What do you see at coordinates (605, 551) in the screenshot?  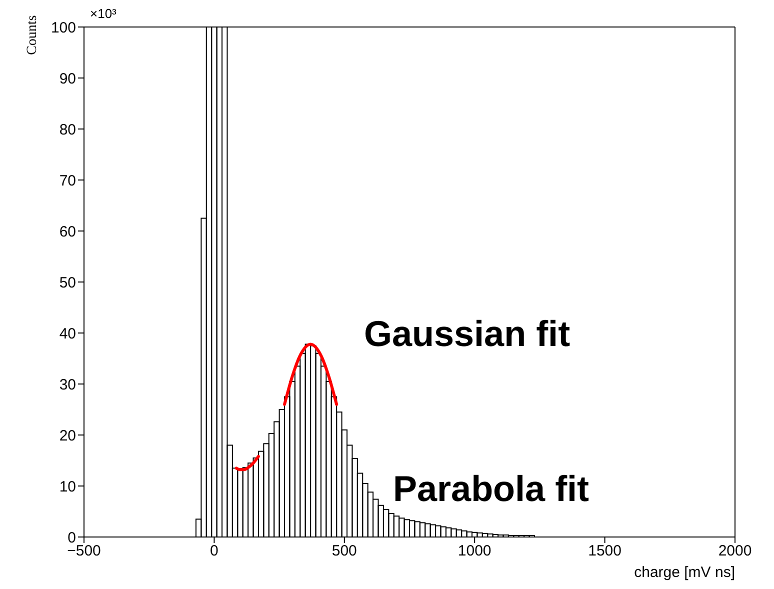 I see `x-tick-label: 1500` at bounding box center [605, 551].